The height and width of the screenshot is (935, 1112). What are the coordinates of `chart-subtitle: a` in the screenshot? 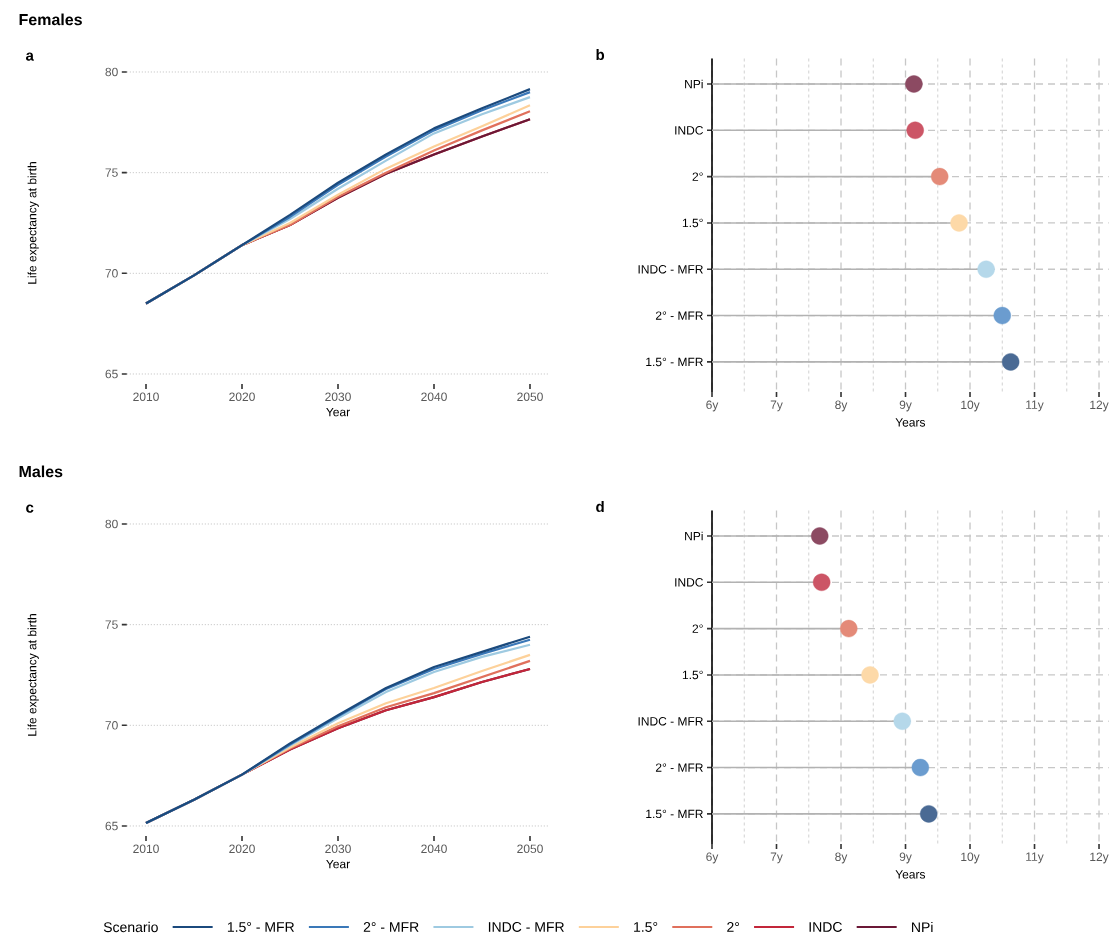 It's located at (29, 56).